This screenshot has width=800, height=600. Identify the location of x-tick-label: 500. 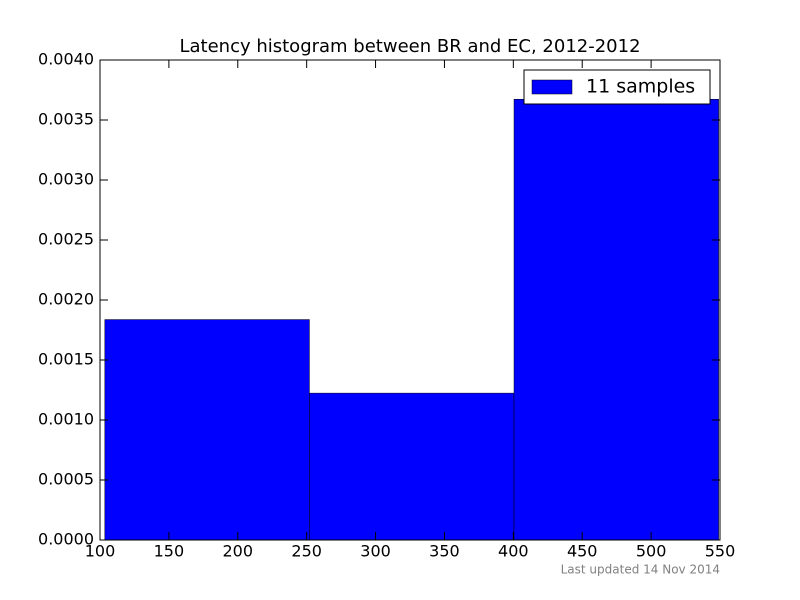
(651, 551).